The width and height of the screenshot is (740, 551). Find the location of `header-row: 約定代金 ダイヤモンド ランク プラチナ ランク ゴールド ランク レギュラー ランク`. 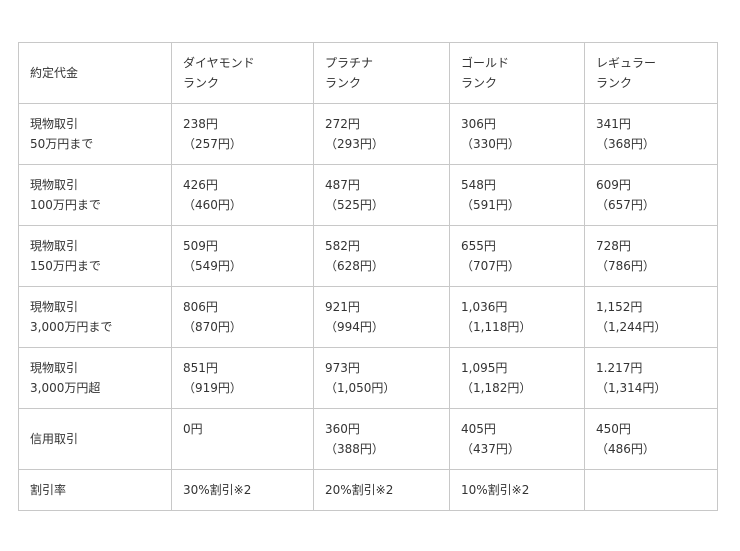

header-row: 約定代金 ダイヤモンド ランク プラチナ ランク ゴールド ランク レギュラー ランク is located at coordinates (368, 73).